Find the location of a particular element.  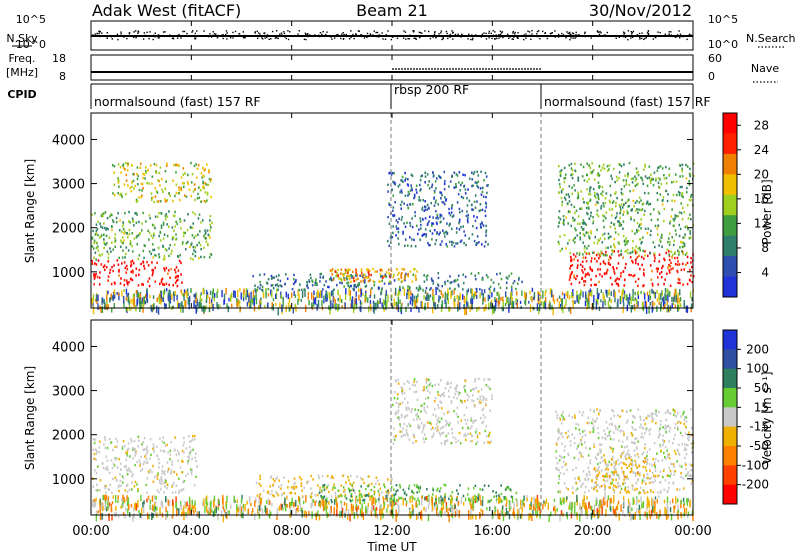

nsky-label: N.Sky is located at coordinates (22, 38).